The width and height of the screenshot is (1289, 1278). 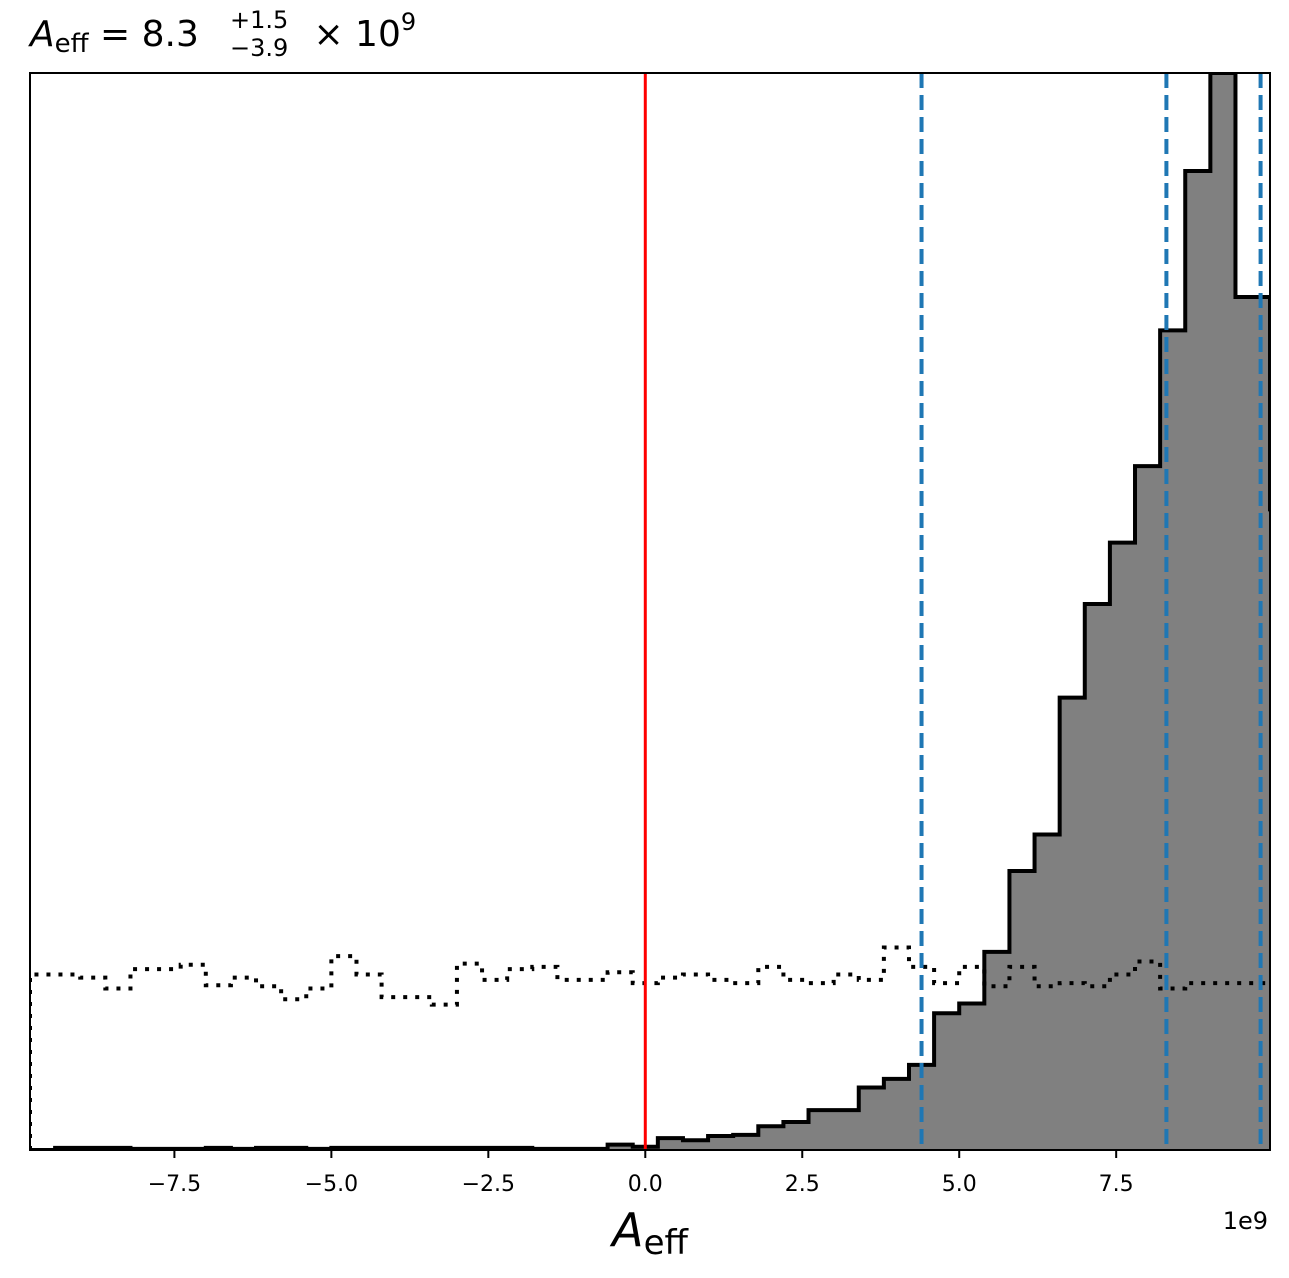 What do you see at coordinates (351, 34) in the screenshot?
I see `title-times-ten: × 10` at bounding box center [351, 34].